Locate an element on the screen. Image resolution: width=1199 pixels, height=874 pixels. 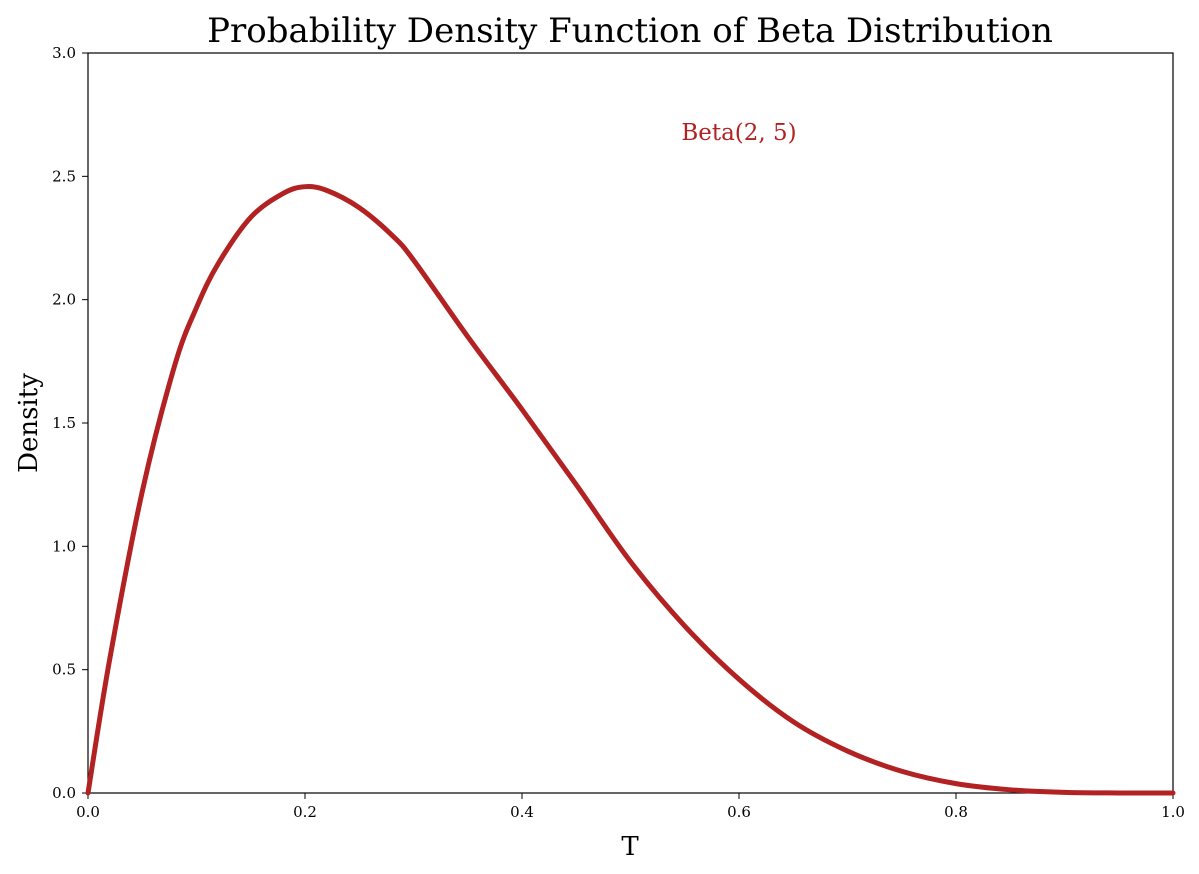
x-tick-label: 0.8 is located at coordinates (956, 812).